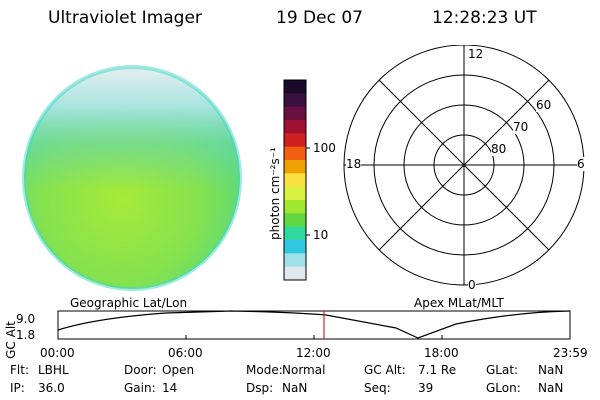 The height and width of the screenshot is (400, 600). What do you see at coordinates (521, 127) in the screenshot?
I see `lat-label-70: 70` at bounding box center [521, 127].